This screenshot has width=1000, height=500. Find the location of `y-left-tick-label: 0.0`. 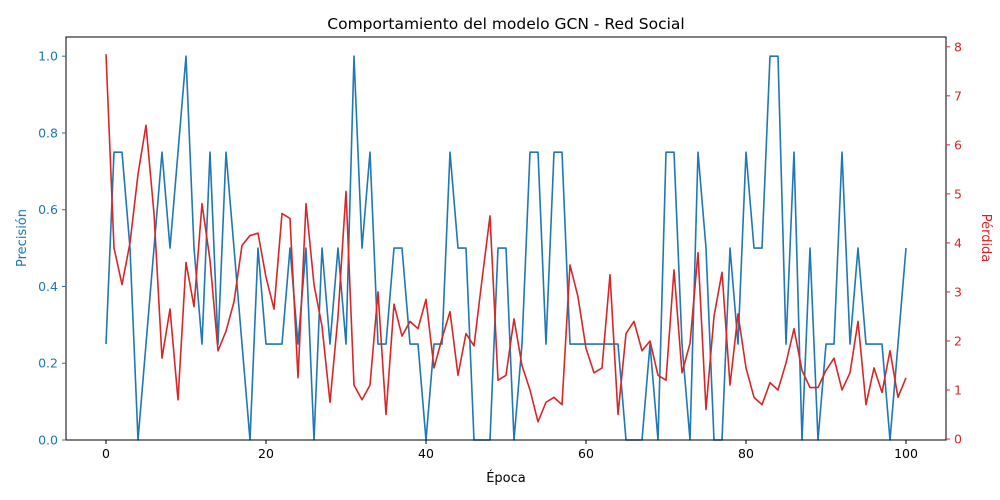

y-left-tick-label: 0.0 is located at coordinates (48, 440).